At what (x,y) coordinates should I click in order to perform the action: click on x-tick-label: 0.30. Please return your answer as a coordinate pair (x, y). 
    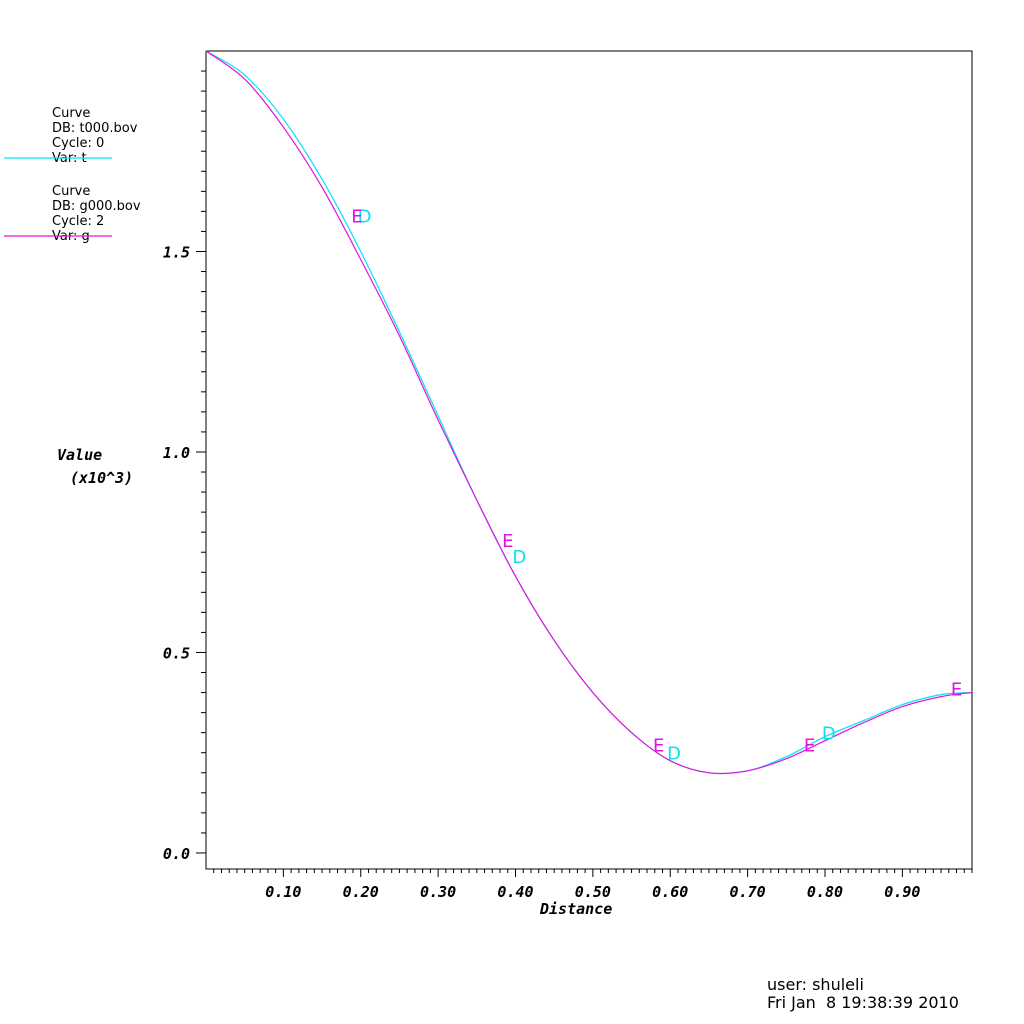
    Looking at the image, I should click on (438, 892).